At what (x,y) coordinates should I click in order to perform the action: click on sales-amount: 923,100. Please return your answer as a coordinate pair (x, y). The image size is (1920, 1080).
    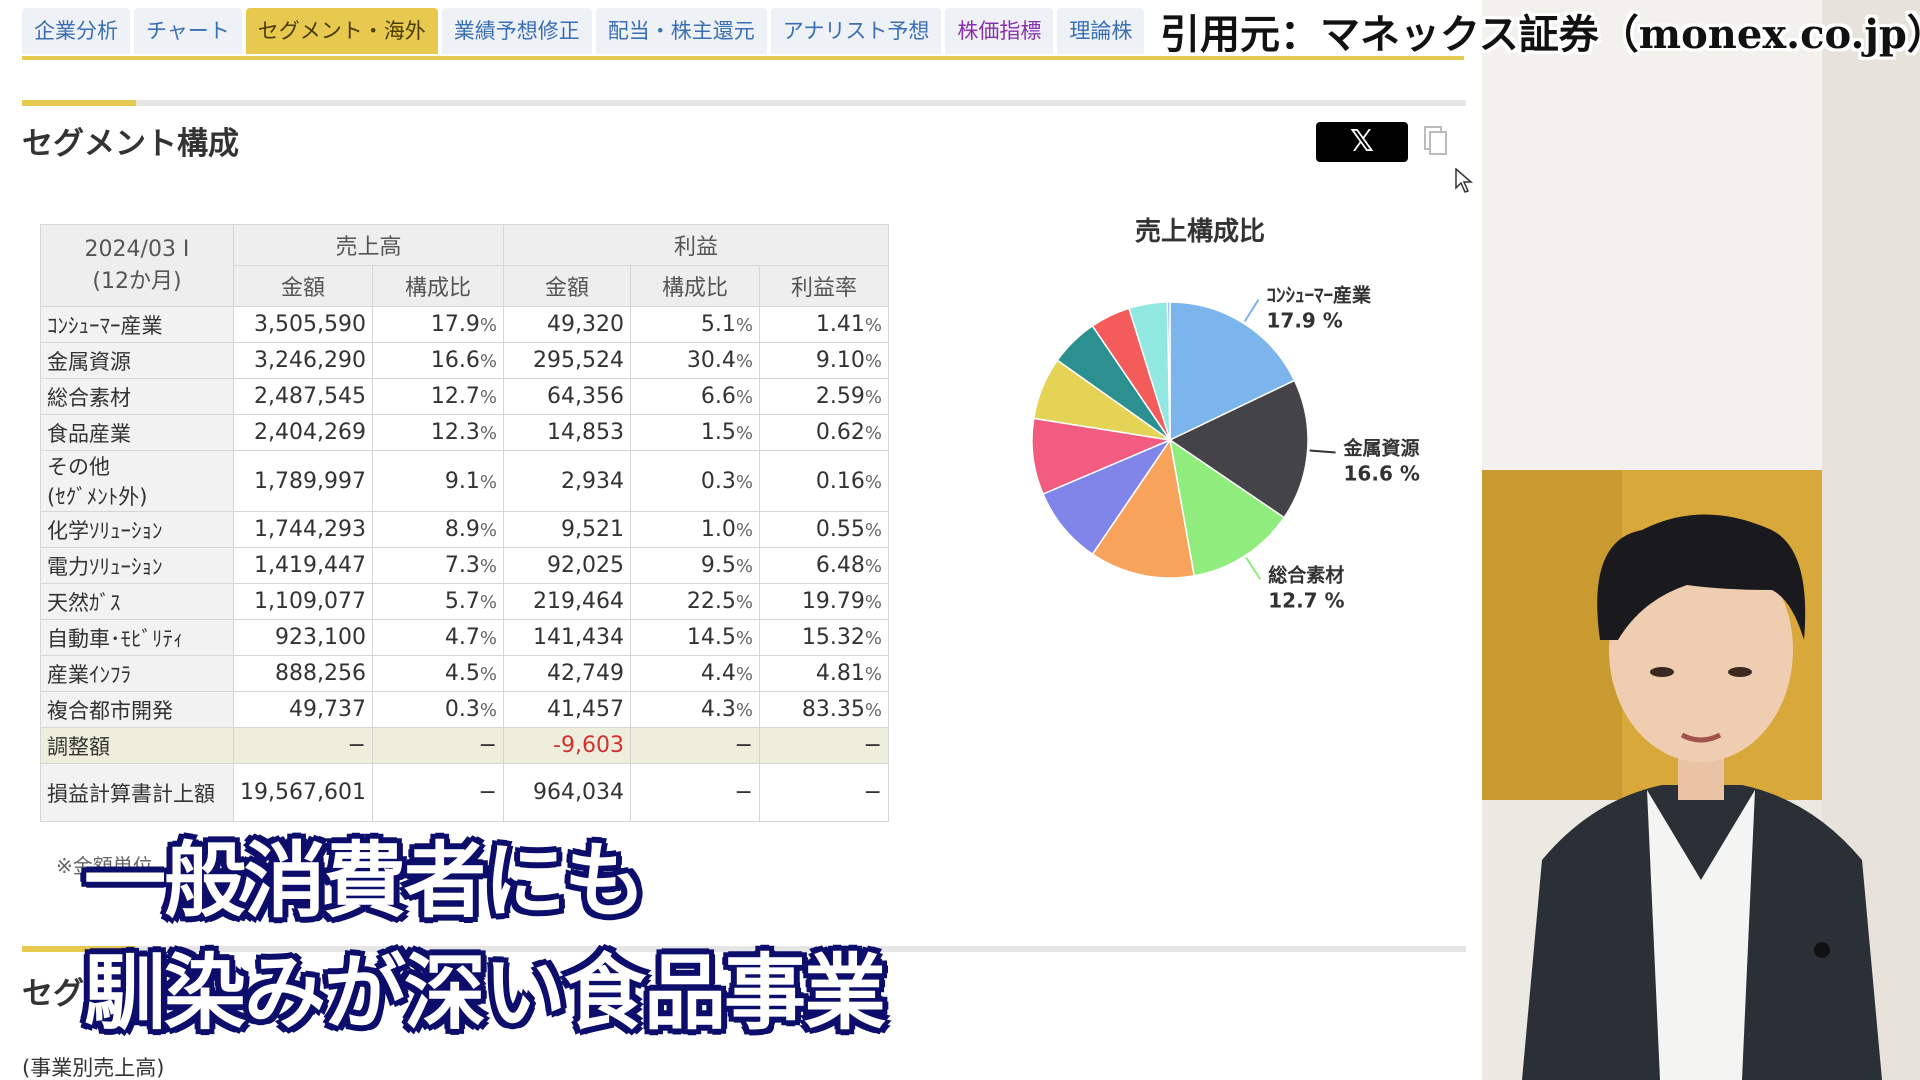
    Looking at the image, I should click on (303, 637).